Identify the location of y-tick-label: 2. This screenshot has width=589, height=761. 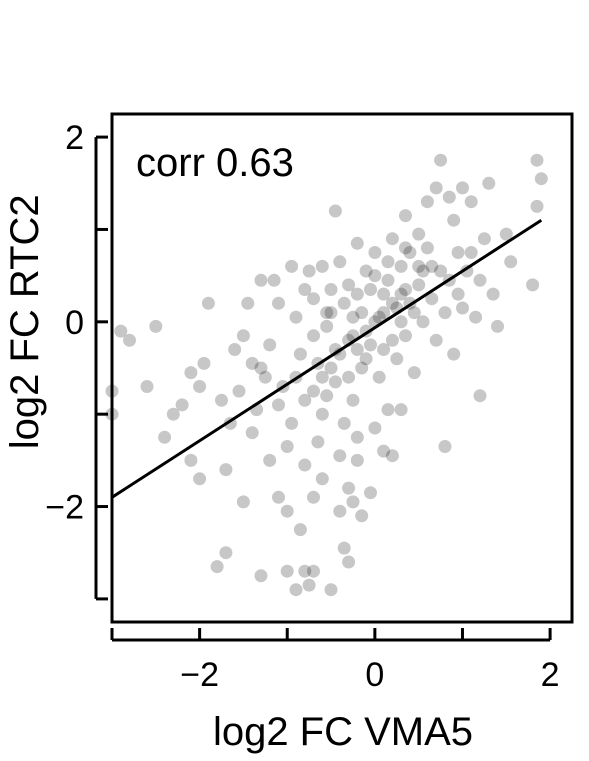
(74, 138).